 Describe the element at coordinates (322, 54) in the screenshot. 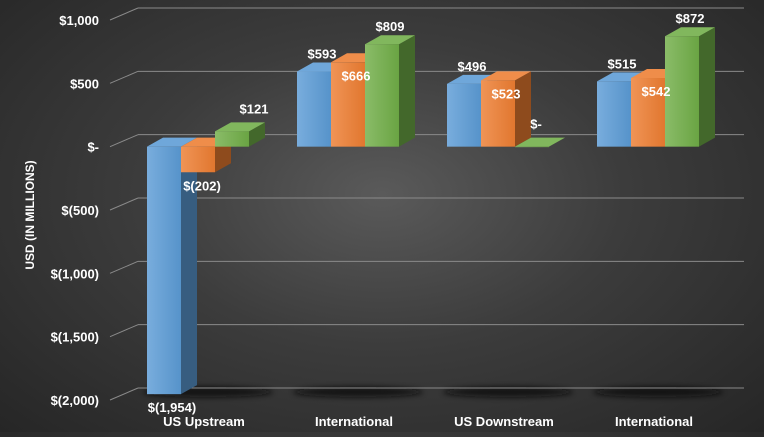

I see `data-label: $593` at that location.